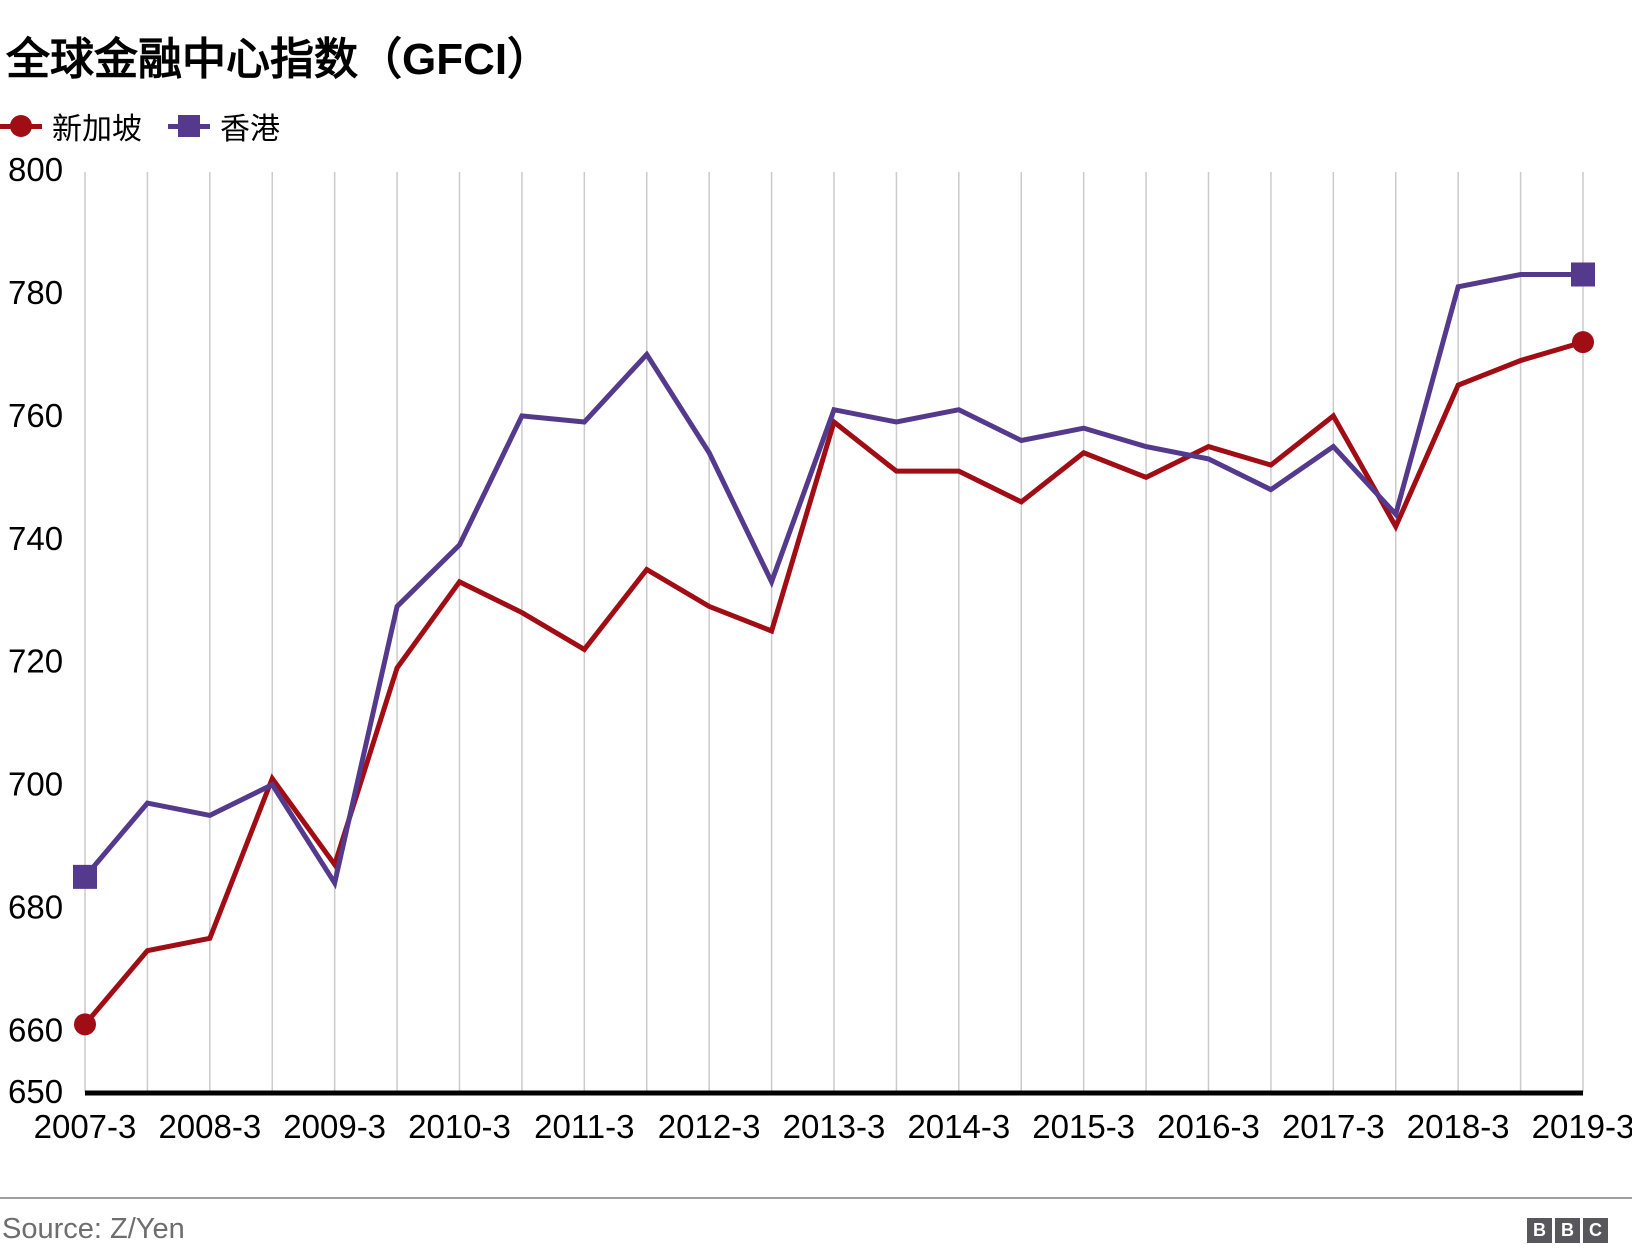 This screenshot has width=1632, height=1254. What do you see at coordinates (1583, 274) in the screenshot?
I see `hongkong-end-marker` at bounding box center [1583, 274].